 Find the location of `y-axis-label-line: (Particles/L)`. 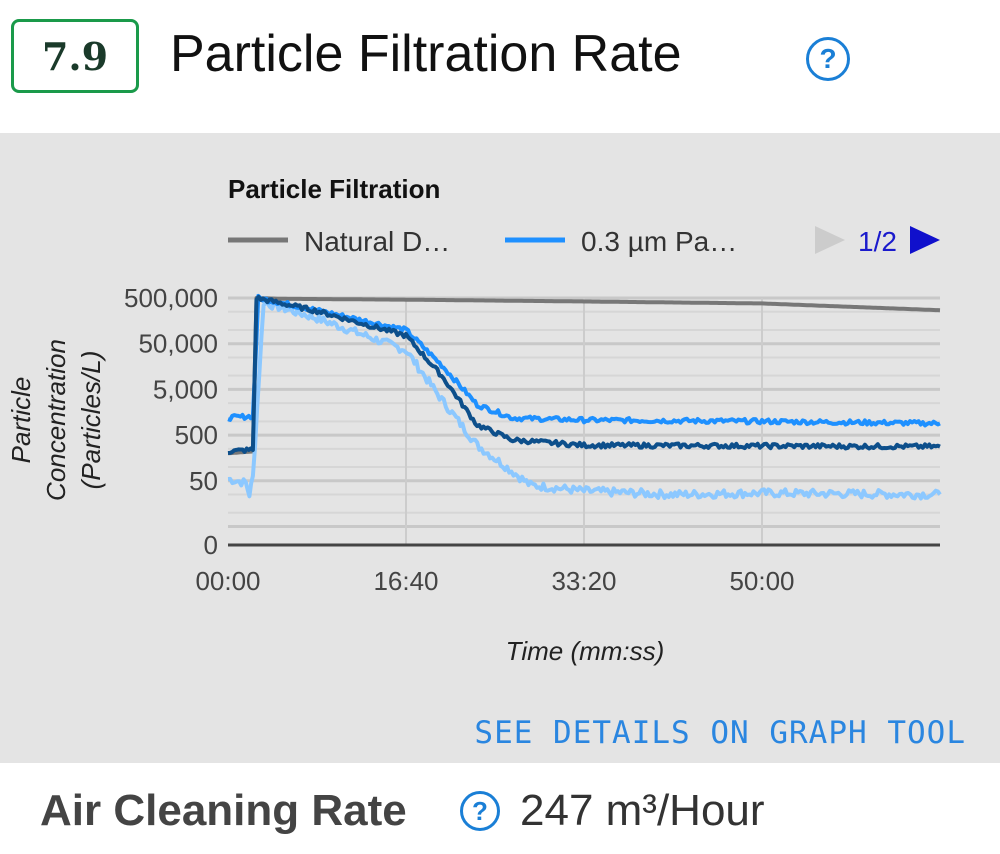

y-axis-label-line: (Particles/L) is located at coordinates (91, 420).